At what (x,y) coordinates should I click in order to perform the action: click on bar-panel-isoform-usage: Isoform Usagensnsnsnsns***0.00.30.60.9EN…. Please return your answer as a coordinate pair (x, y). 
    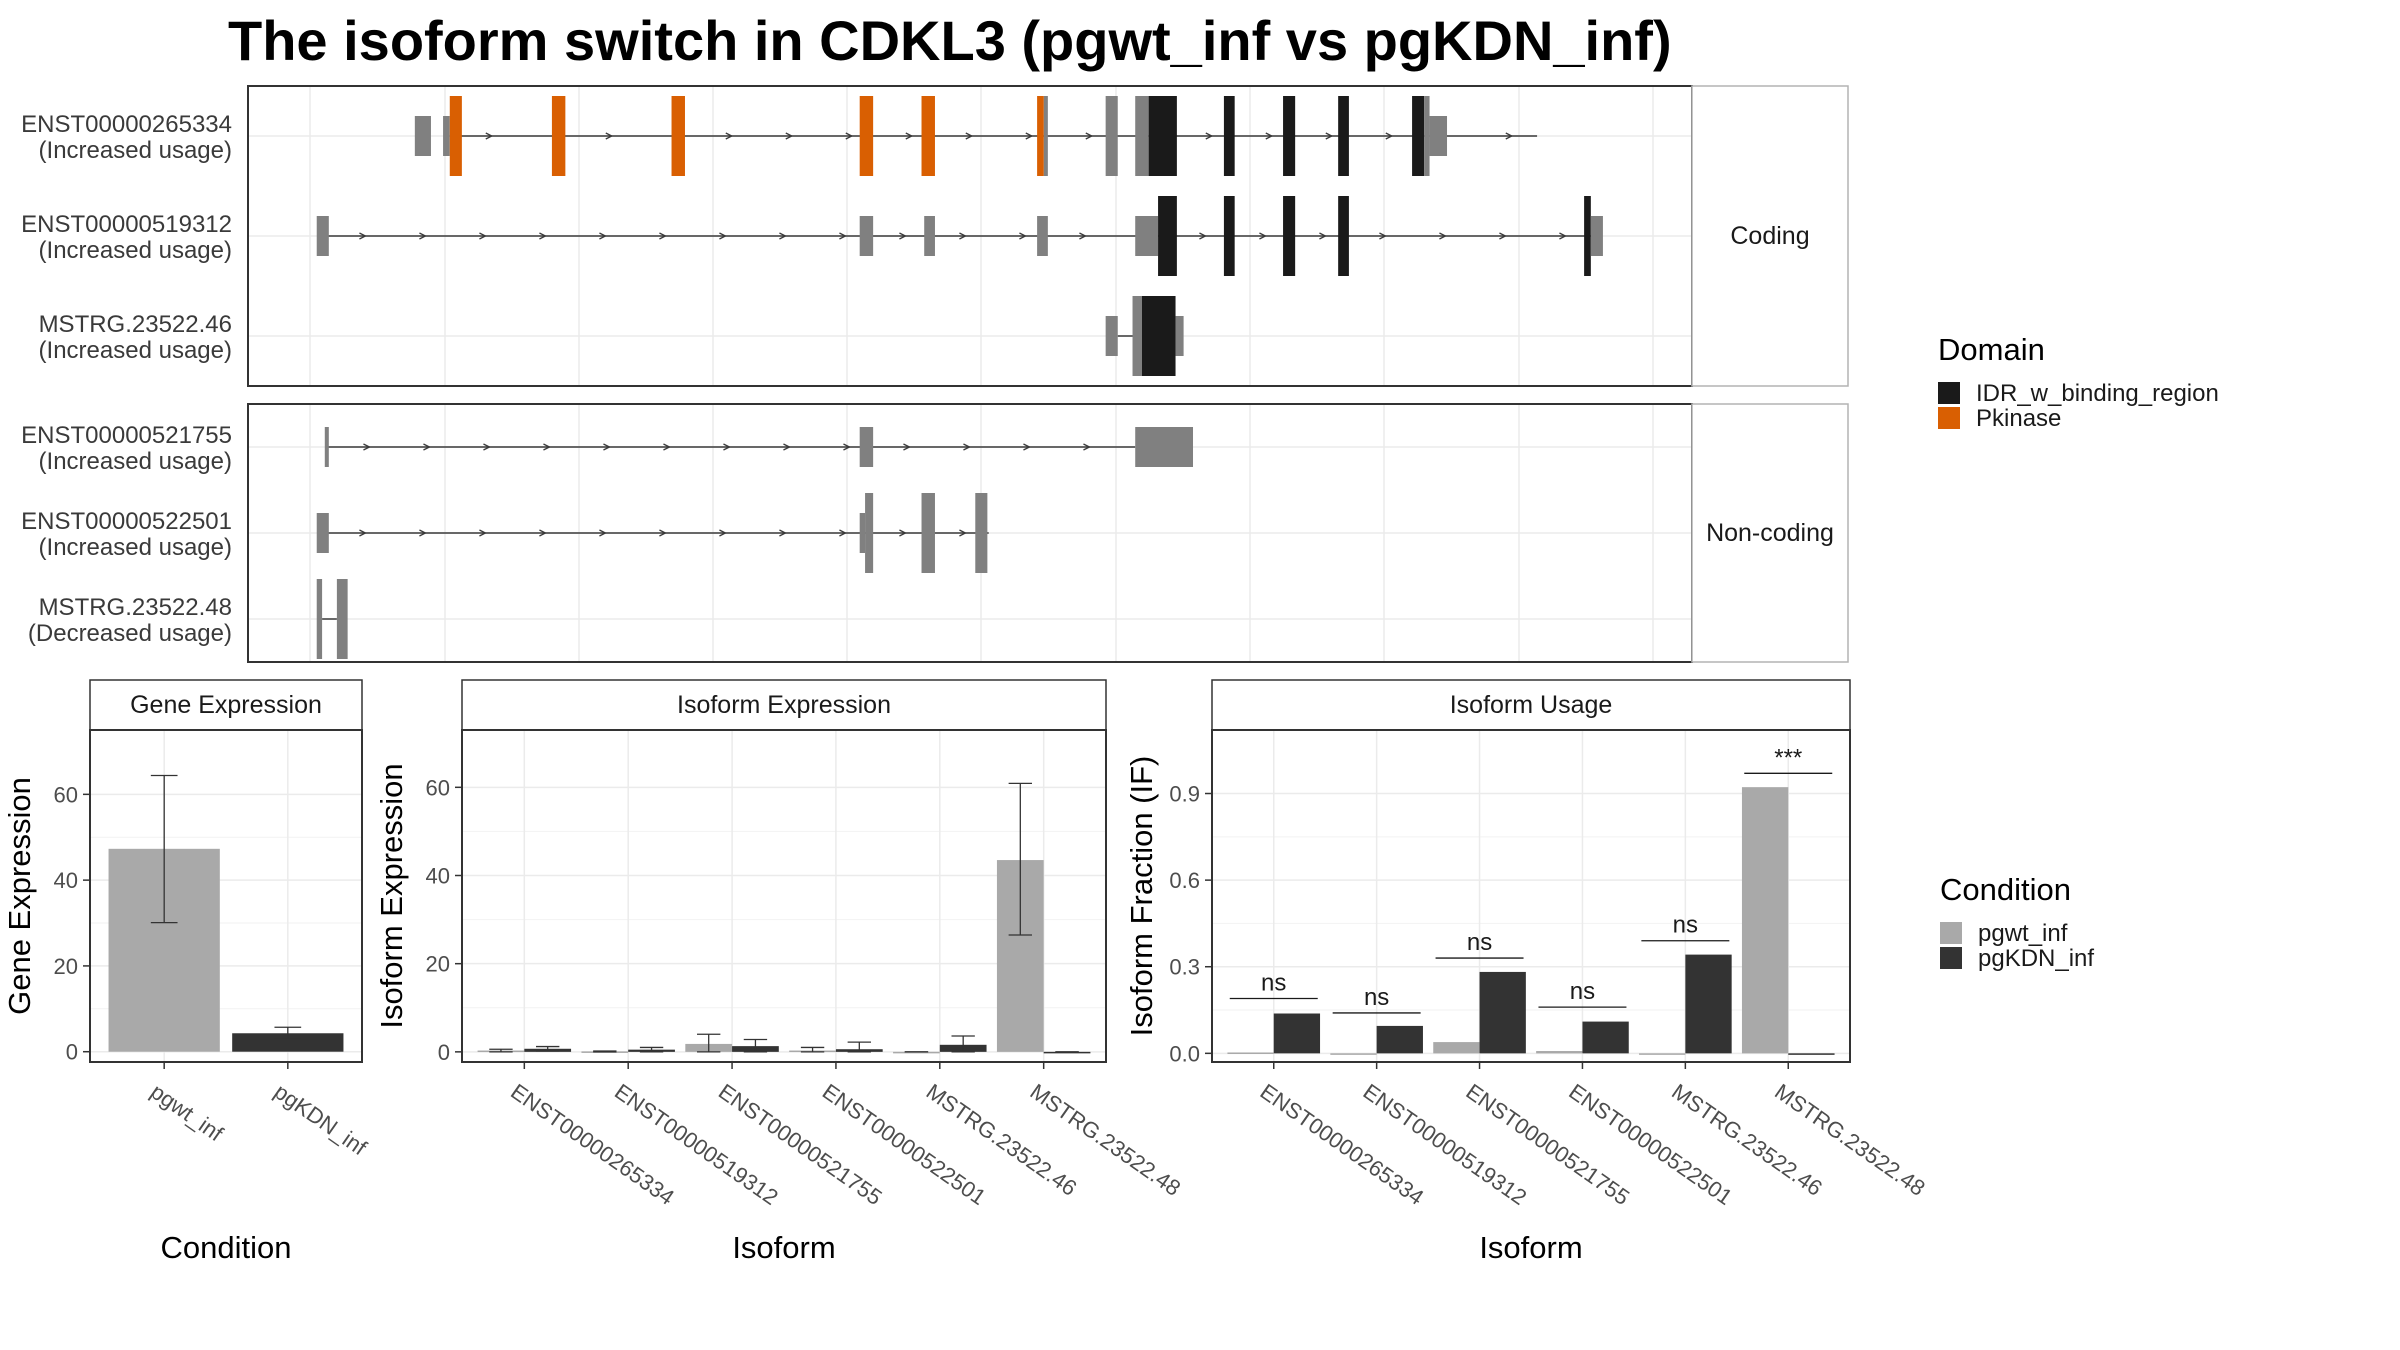
    Looking at the image, I should click on (1527, 972).